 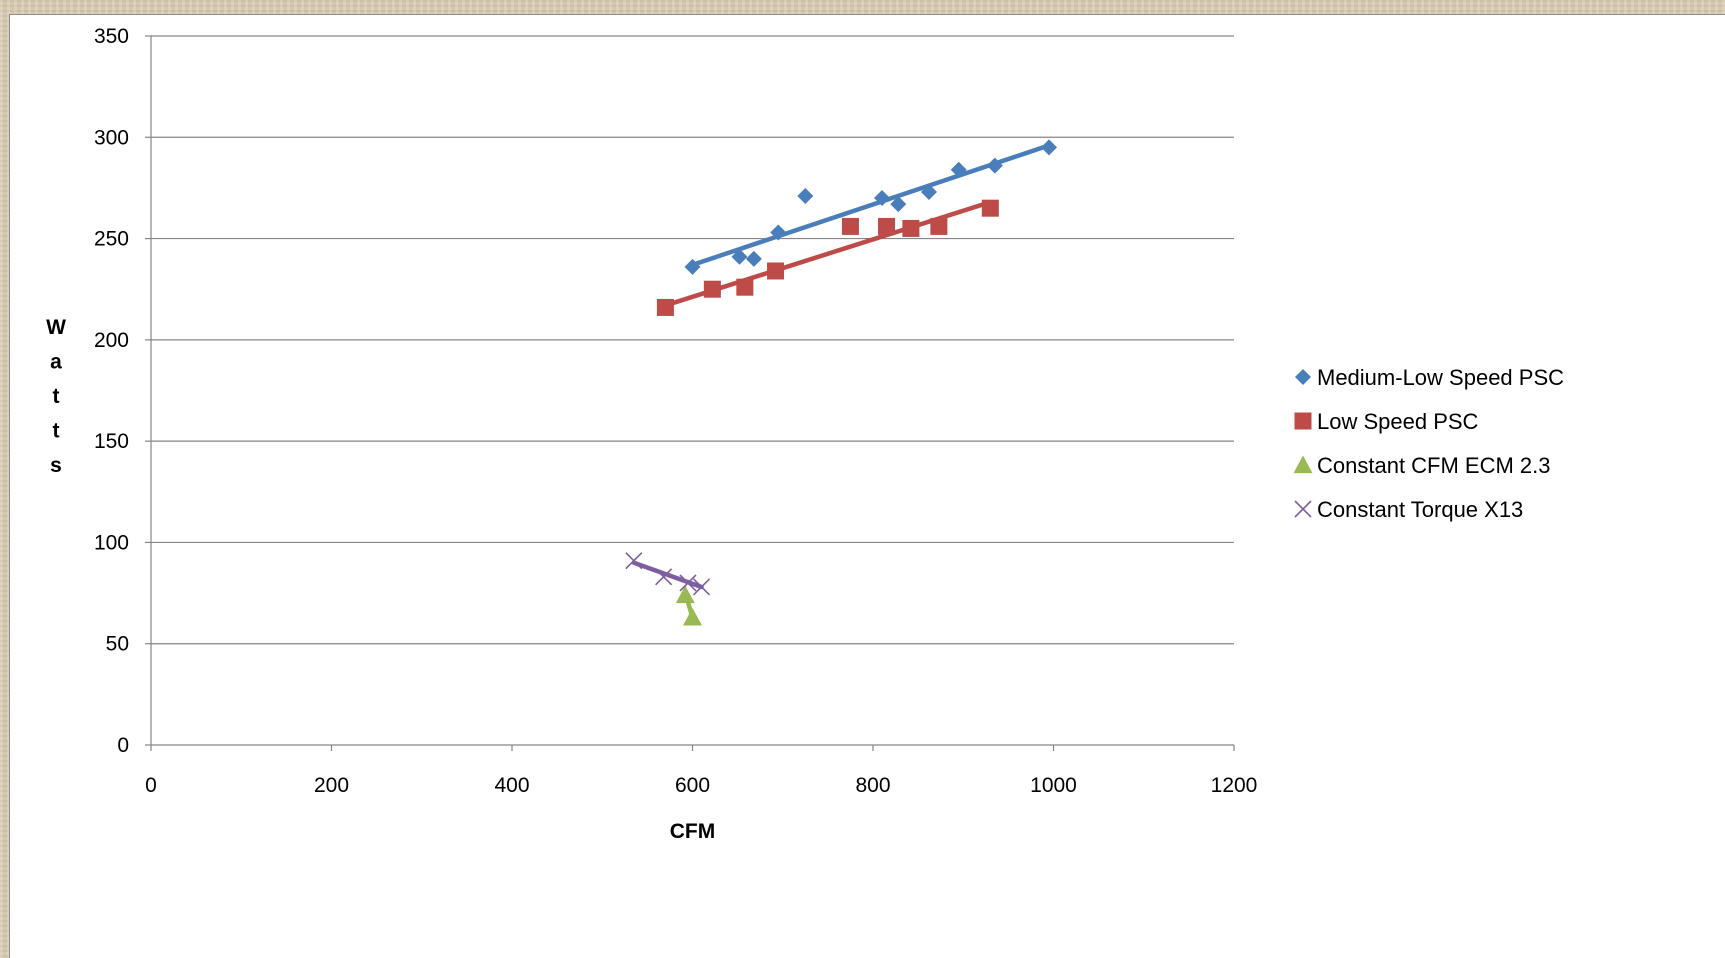 What do you see at coordinates (111, 542) in the screenshot?
I see `y-tick-label: 100` at bounding box center [111, 542].